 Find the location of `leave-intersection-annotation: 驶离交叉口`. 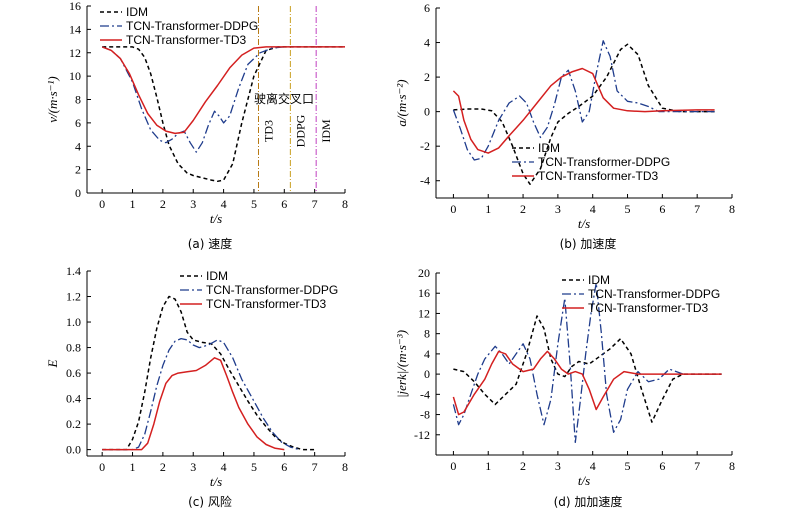

leave-intersection-annotation: 驶离交叉口 is located at coordinates (284, 98).